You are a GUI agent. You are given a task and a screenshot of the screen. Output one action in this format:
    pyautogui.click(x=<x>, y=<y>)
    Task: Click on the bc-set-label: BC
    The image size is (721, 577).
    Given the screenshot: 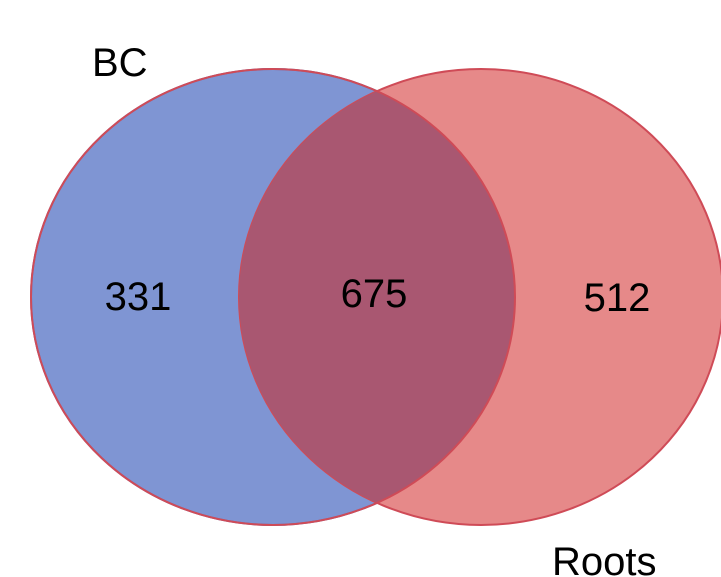 What is the action you would take?
    pyautogui.click(x=120, y=63)
    